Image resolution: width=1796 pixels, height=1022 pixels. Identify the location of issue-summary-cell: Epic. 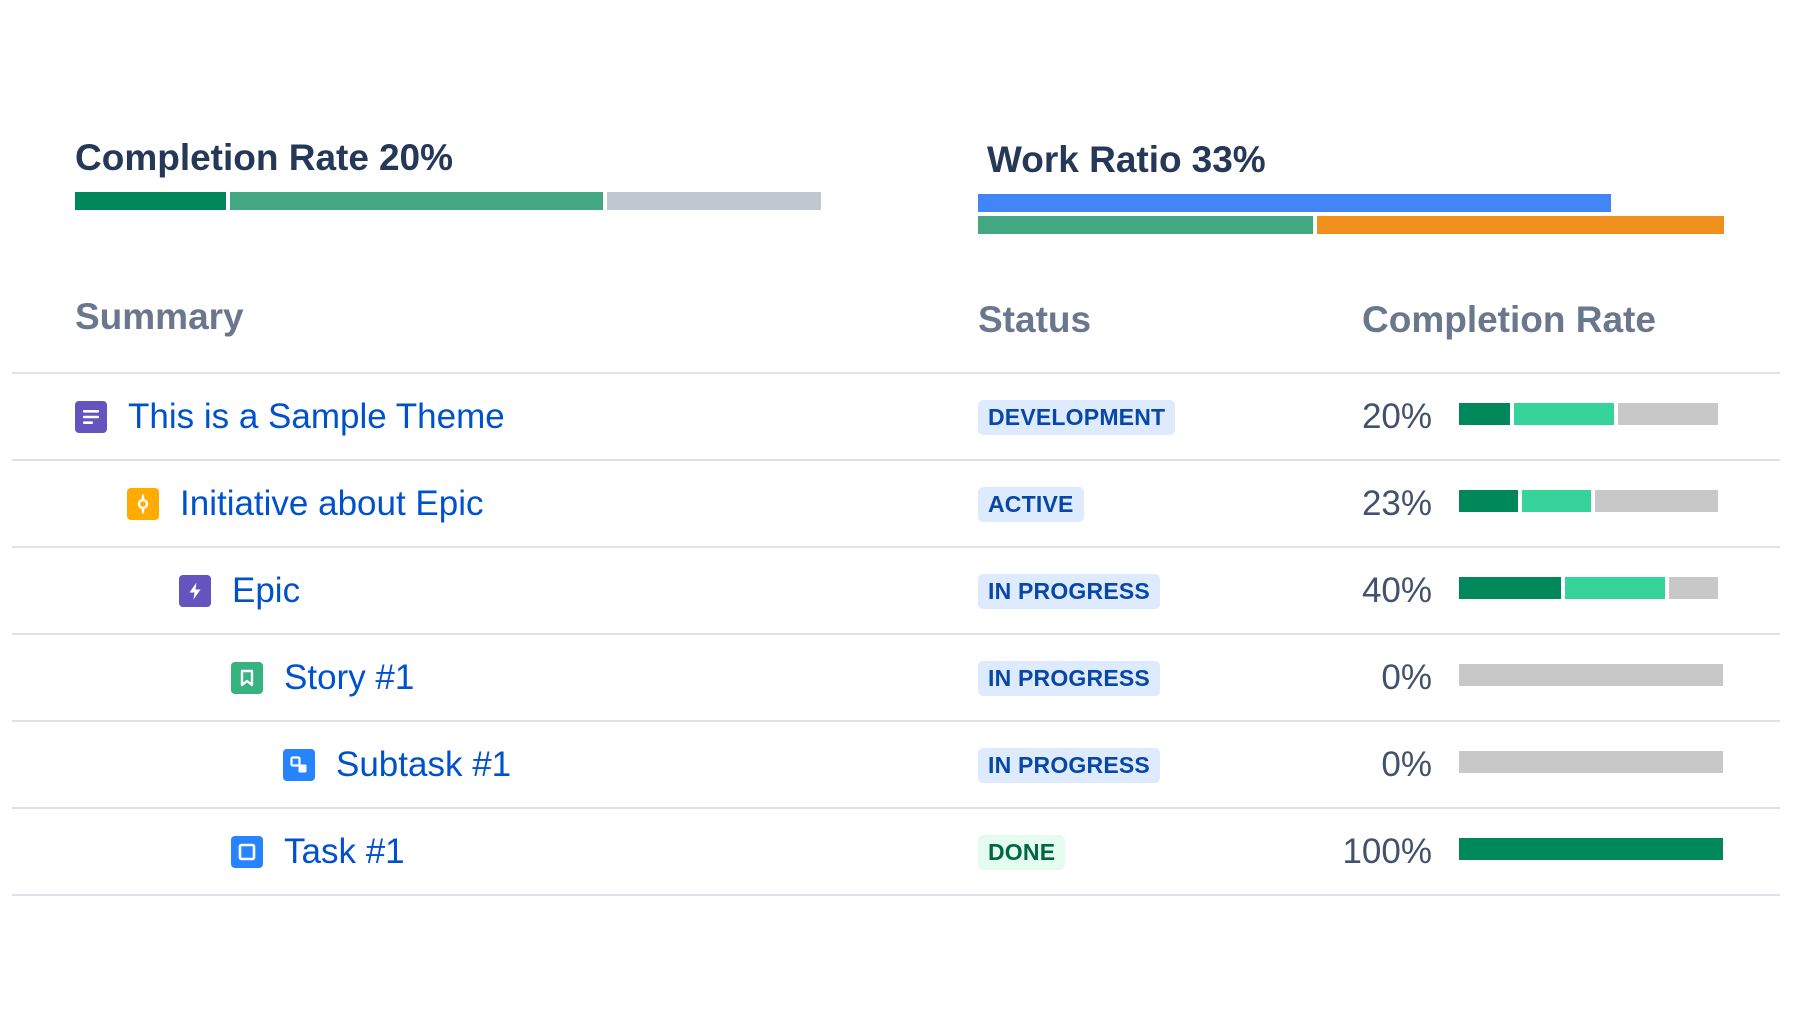
(239, 590).